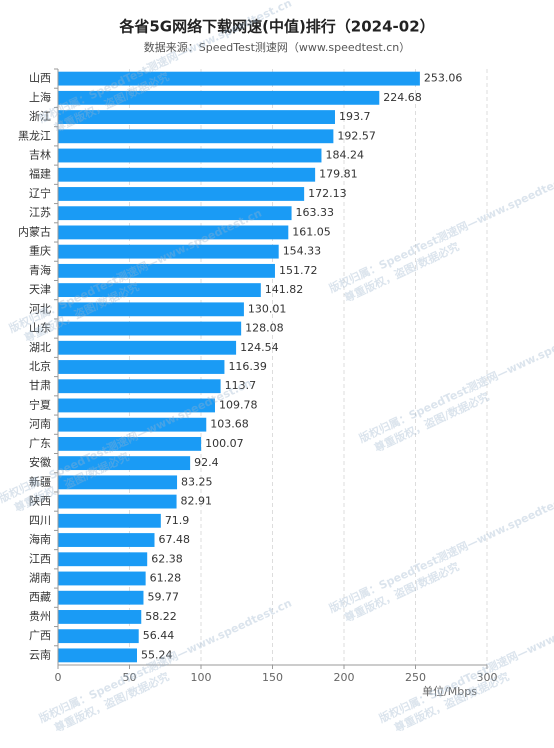  What do you see at coordinates (327, 193) in the screenshot?
I see `value-label: 172.13` at bounding box center [327, 193].